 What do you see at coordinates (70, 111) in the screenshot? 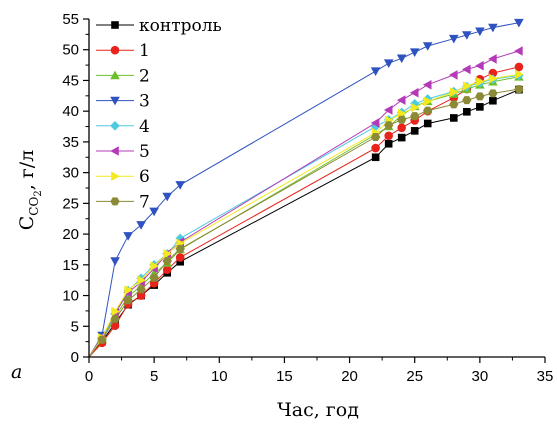
I see `y-tick-label: 40` at bounding box center [70, 111].